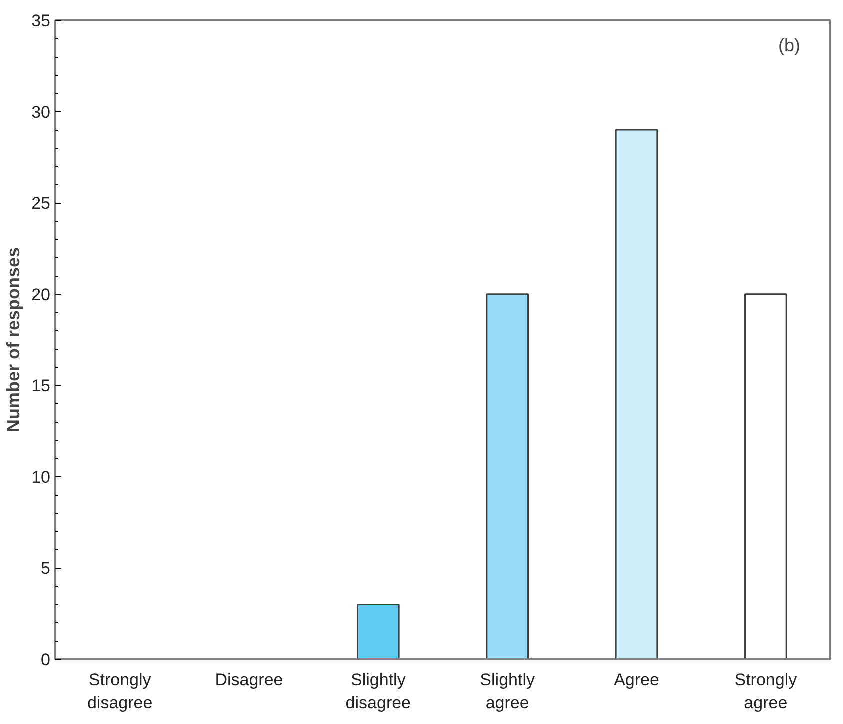 The width and height of the screenshot is (843, 724). I want to click on y-tick-label: 20, so click(41, 294).